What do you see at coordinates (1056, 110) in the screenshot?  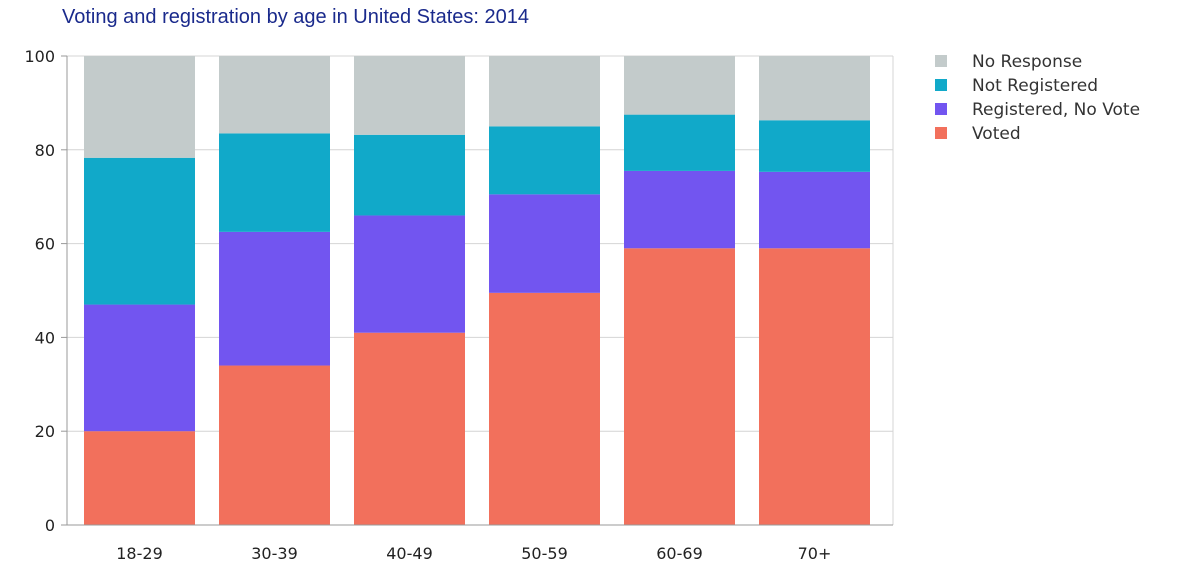 I see `legend-label-registered-no-vote: Registered, No Vote` at bounding box center [1056, 110].